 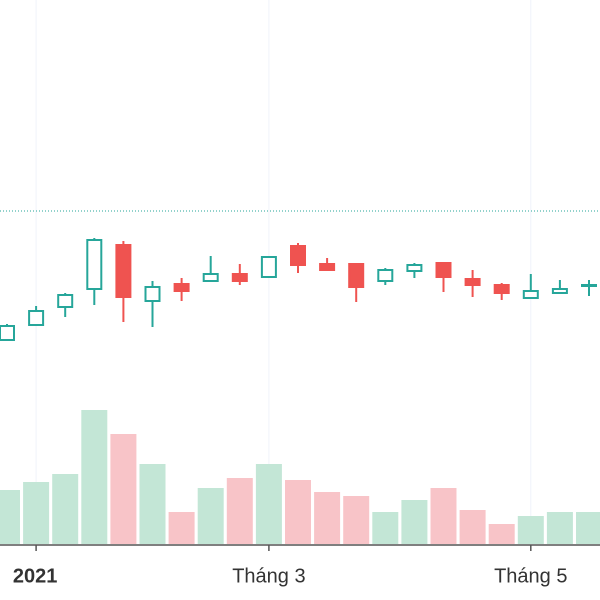 What do you see at coordinates (268, 576) in the screenshot?
I see `x-tick-label: Tháng 3` at bounding box center [268, 576].